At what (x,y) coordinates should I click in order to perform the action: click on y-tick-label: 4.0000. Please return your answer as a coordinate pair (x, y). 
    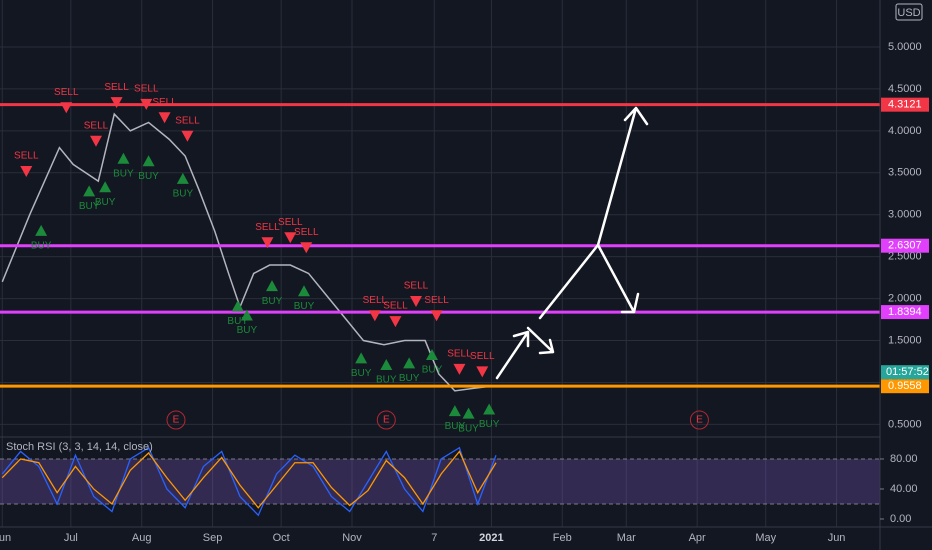
    Looking at the image, I should click on (905, 131).